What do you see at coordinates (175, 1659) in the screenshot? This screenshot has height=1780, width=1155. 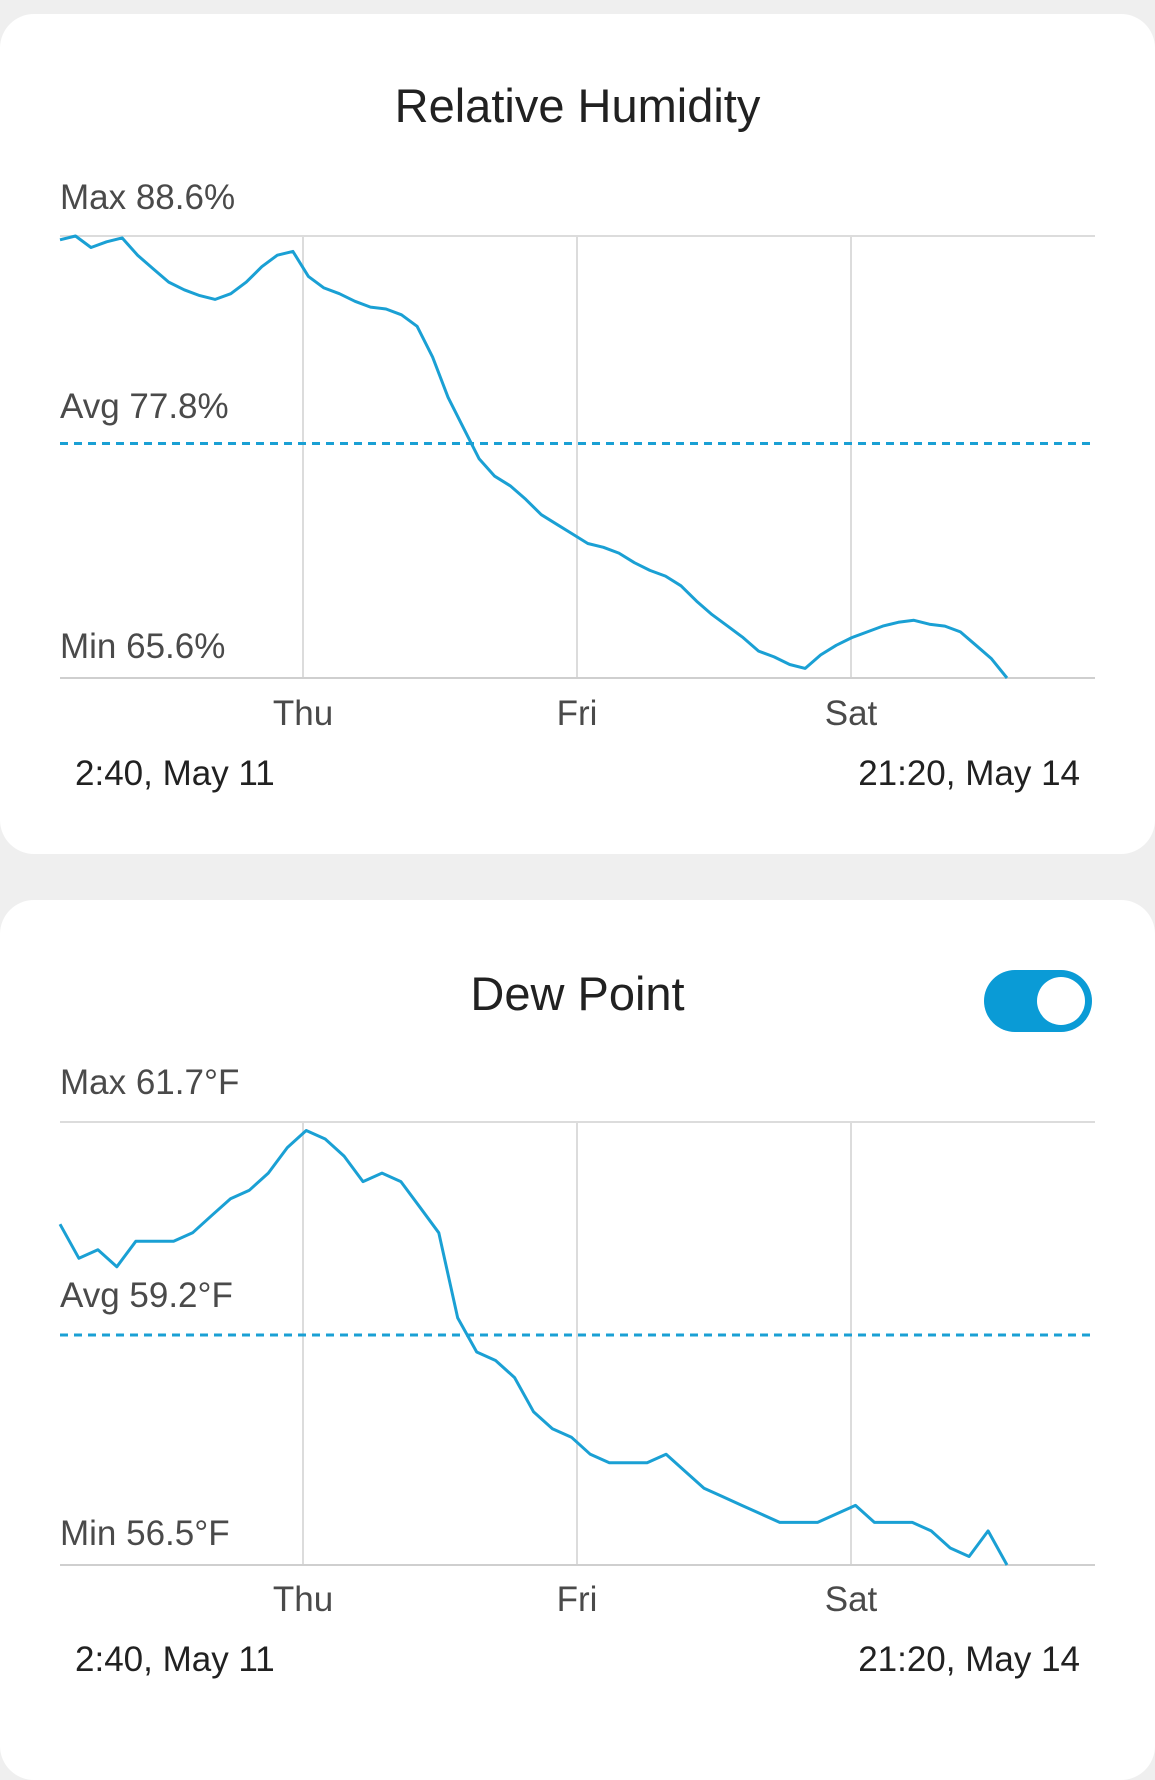 I see `dp-range-start: 2:40, May 11` at bounding box center [175, 1659].